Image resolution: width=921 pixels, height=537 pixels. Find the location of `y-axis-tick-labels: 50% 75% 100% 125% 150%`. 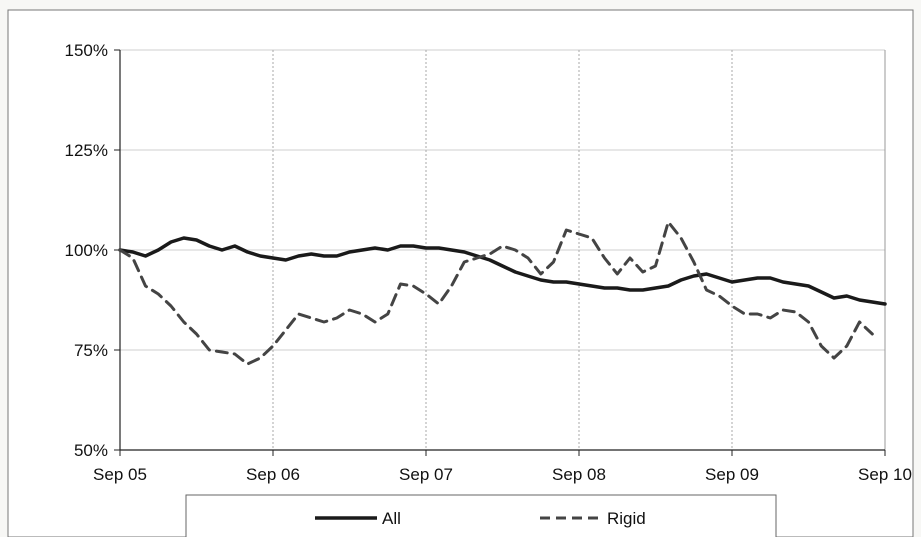

y-axis-tick-labels: 50% 75% 100% 125% 150% is located at coordinates (86, 250).